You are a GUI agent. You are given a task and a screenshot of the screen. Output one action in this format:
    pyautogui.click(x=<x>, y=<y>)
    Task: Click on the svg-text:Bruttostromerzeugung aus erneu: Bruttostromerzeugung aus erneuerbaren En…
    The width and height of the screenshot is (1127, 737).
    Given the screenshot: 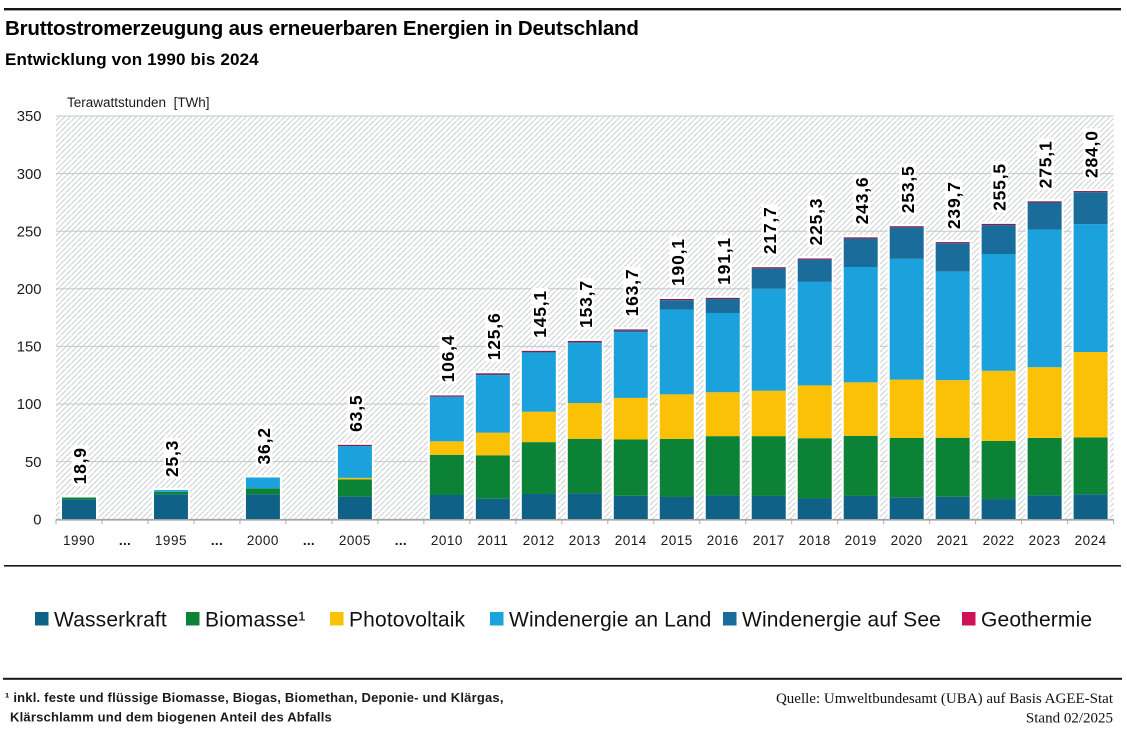 What is the action you would take?
    pyautogui.click(x=322, y=28)
    